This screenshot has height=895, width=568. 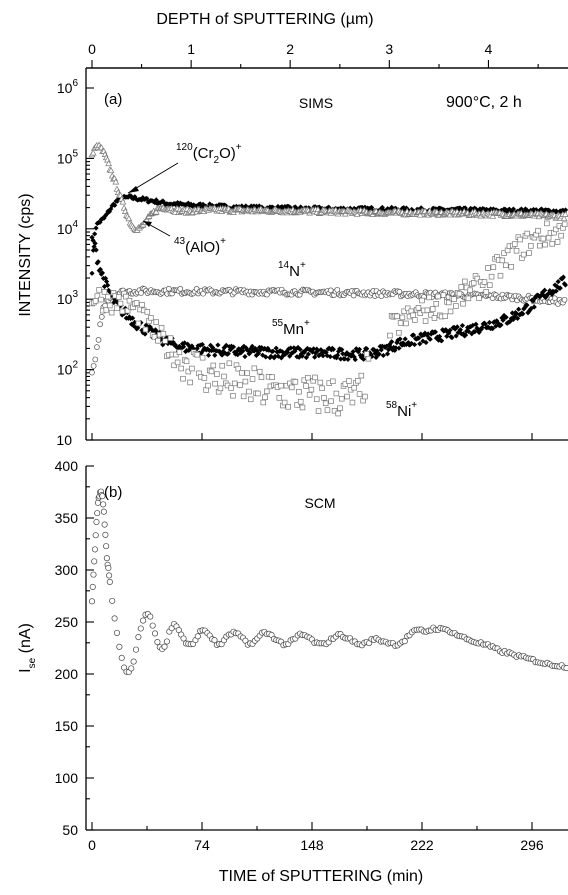 I want to click on panel-a-y-ticks: 10⁶ 10⁵ 10⁴ 10³ 10² 10, so click(x=75, y=263).